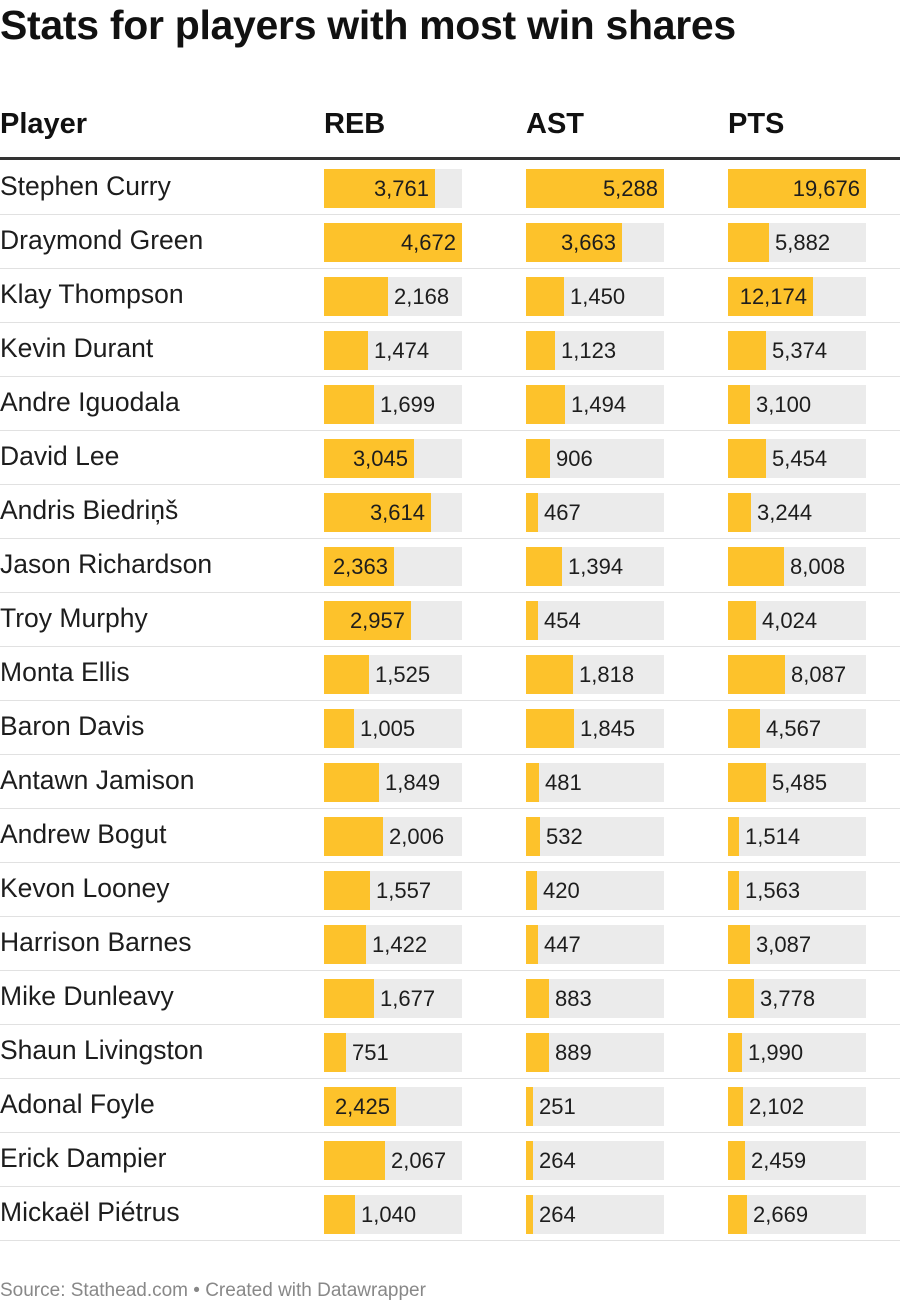 The width and height of the screenshot is (900, 1306). Describe the element at coordinates (797, 944) in the screenshot. I see `pts-bar-track: 3,087` at that location.